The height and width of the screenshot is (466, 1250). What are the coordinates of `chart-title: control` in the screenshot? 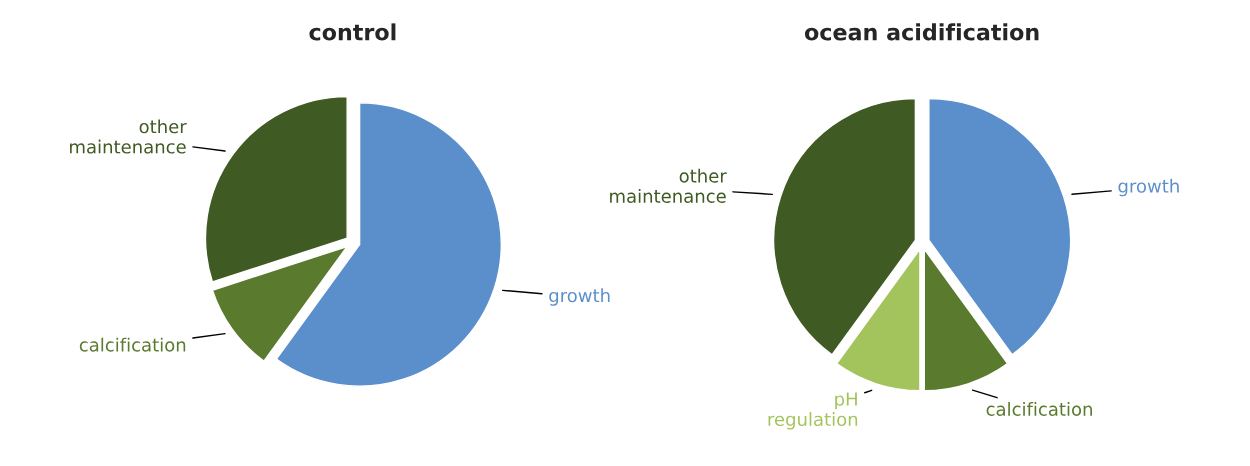 It's located at (352, 32).